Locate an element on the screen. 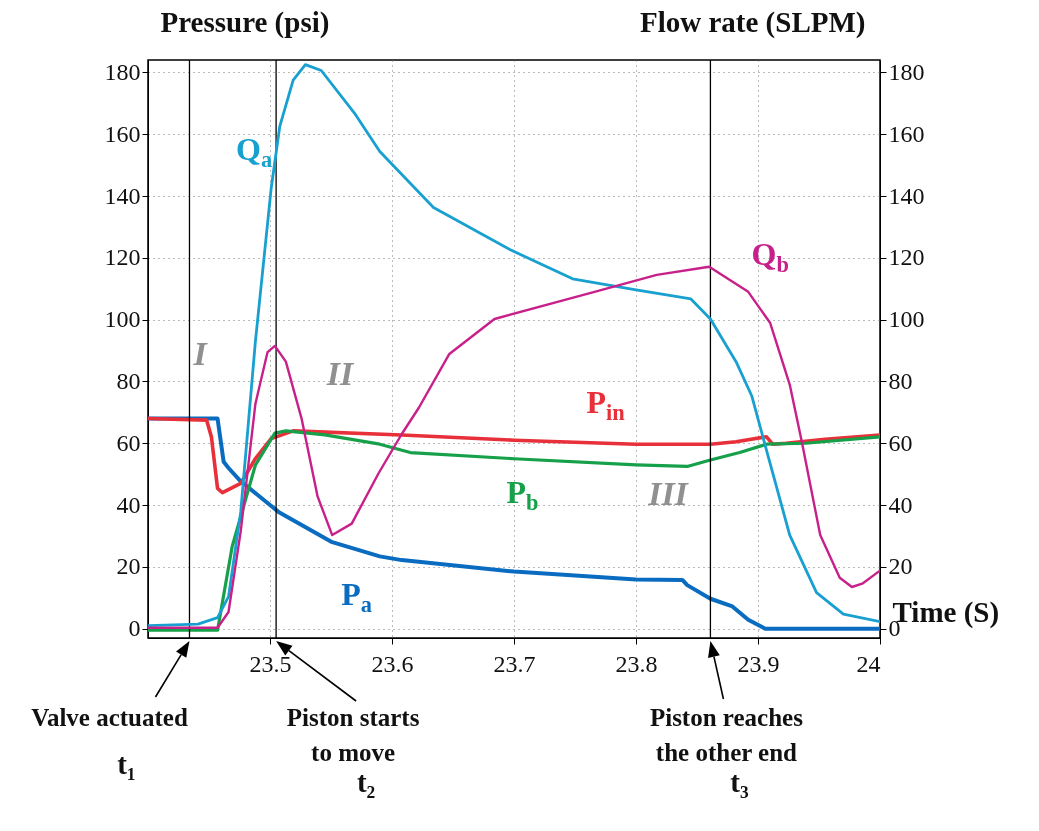  x-tick-label: 23.5 is located at coordinates (270, 663).